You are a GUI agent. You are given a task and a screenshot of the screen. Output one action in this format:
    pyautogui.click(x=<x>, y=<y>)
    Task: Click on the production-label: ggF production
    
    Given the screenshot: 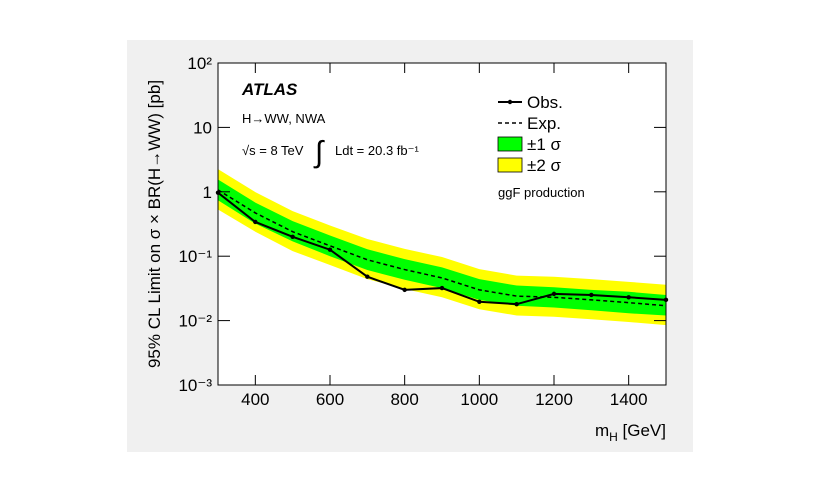 What is the action you would take?
    pyautogui.click(x=541, y=192)
    